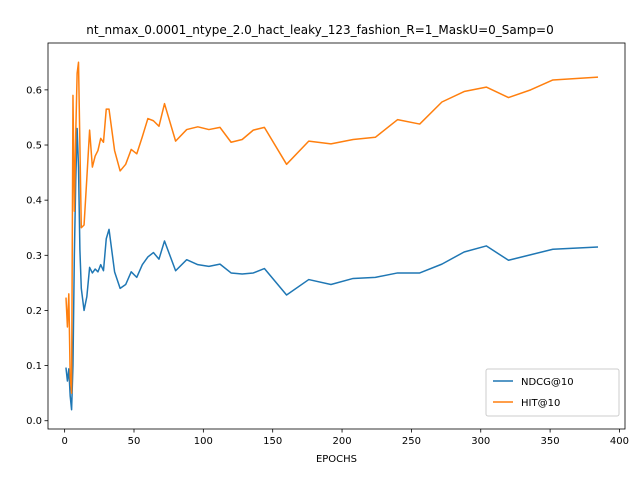  What do you see at coordinates (480, 441) in the screenshot?
I see `x-tick-label: 300` at bounding box center [480, 441].